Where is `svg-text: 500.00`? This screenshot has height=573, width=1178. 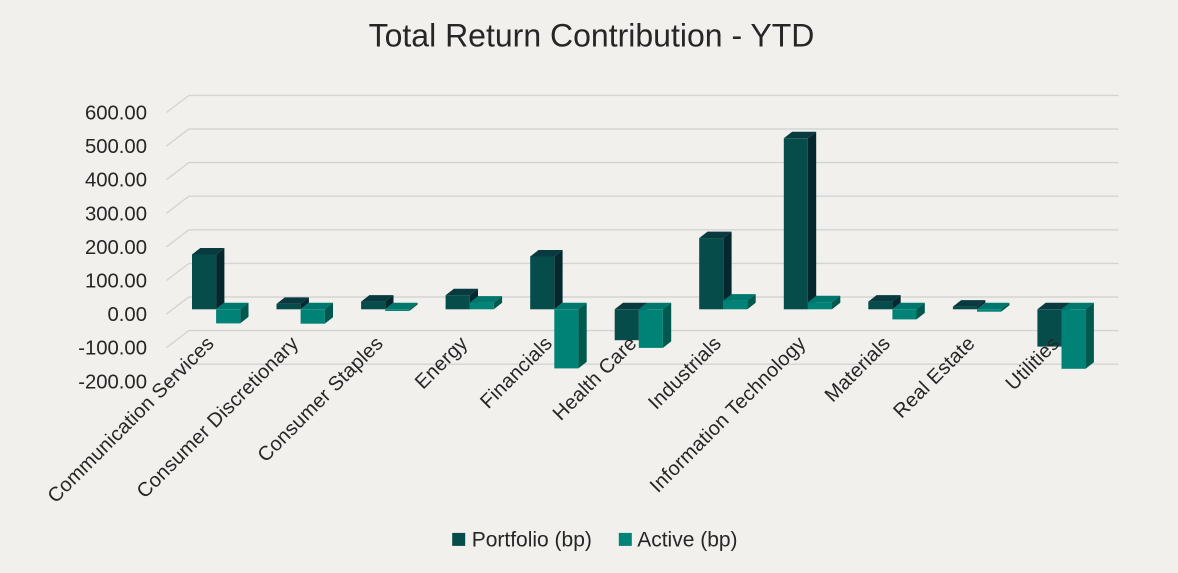 svg-text: 500.00 is located at coordinates (116, 147).